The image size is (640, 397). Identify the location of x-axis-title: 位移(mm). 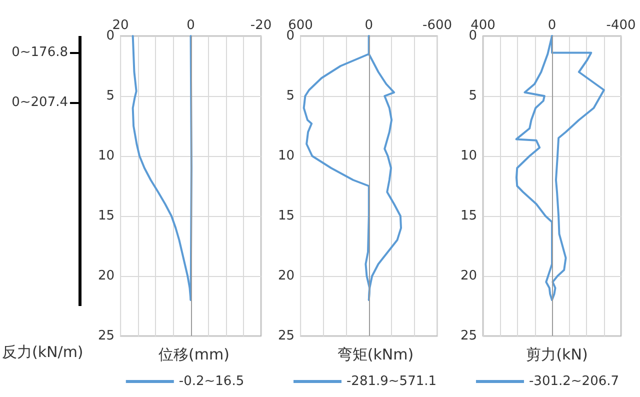
(194, 355).